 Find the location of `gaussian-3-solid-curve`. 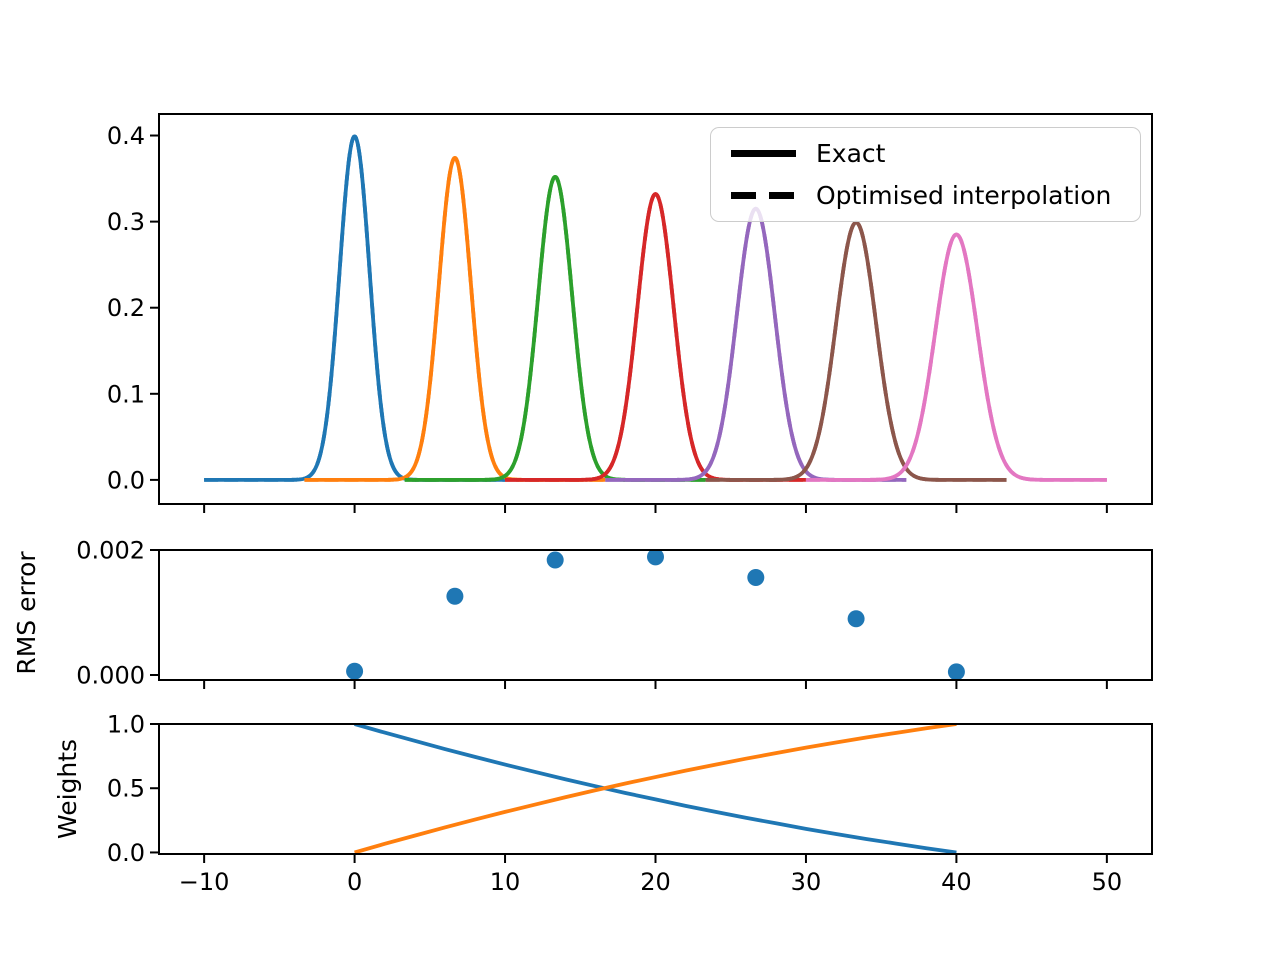

gaussian-3-solid-curve is located at coordinates (555, 328).